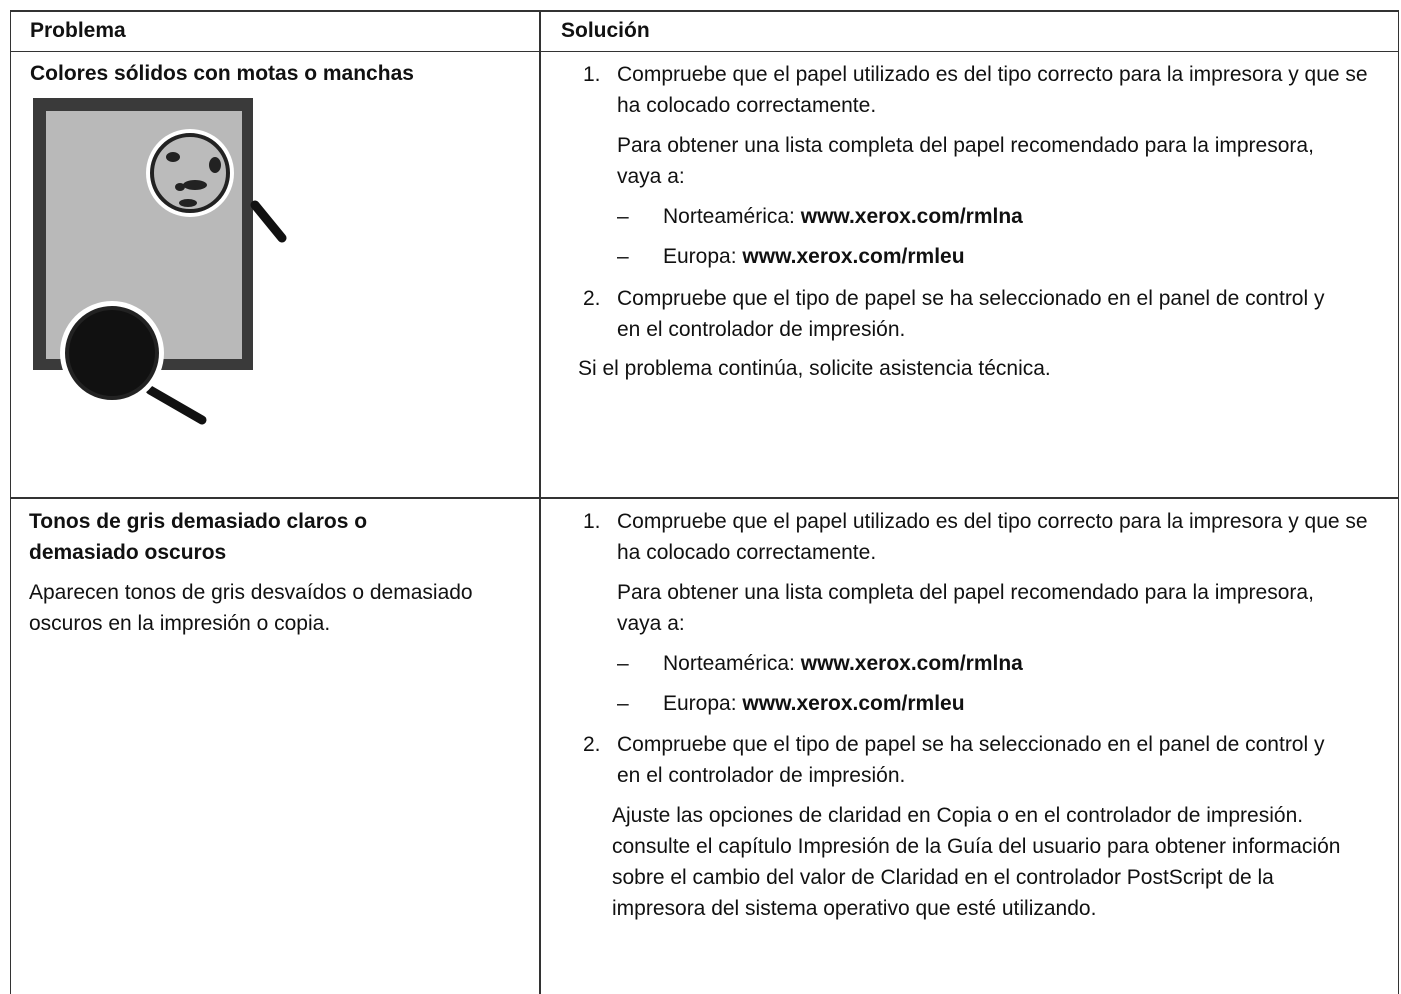 The width and height of the screenshot is (1401, 994). What do you see at coordinates (605, 30) in the screenshot?
I see `header-cell: Solución` at bounding box center [605, 30].